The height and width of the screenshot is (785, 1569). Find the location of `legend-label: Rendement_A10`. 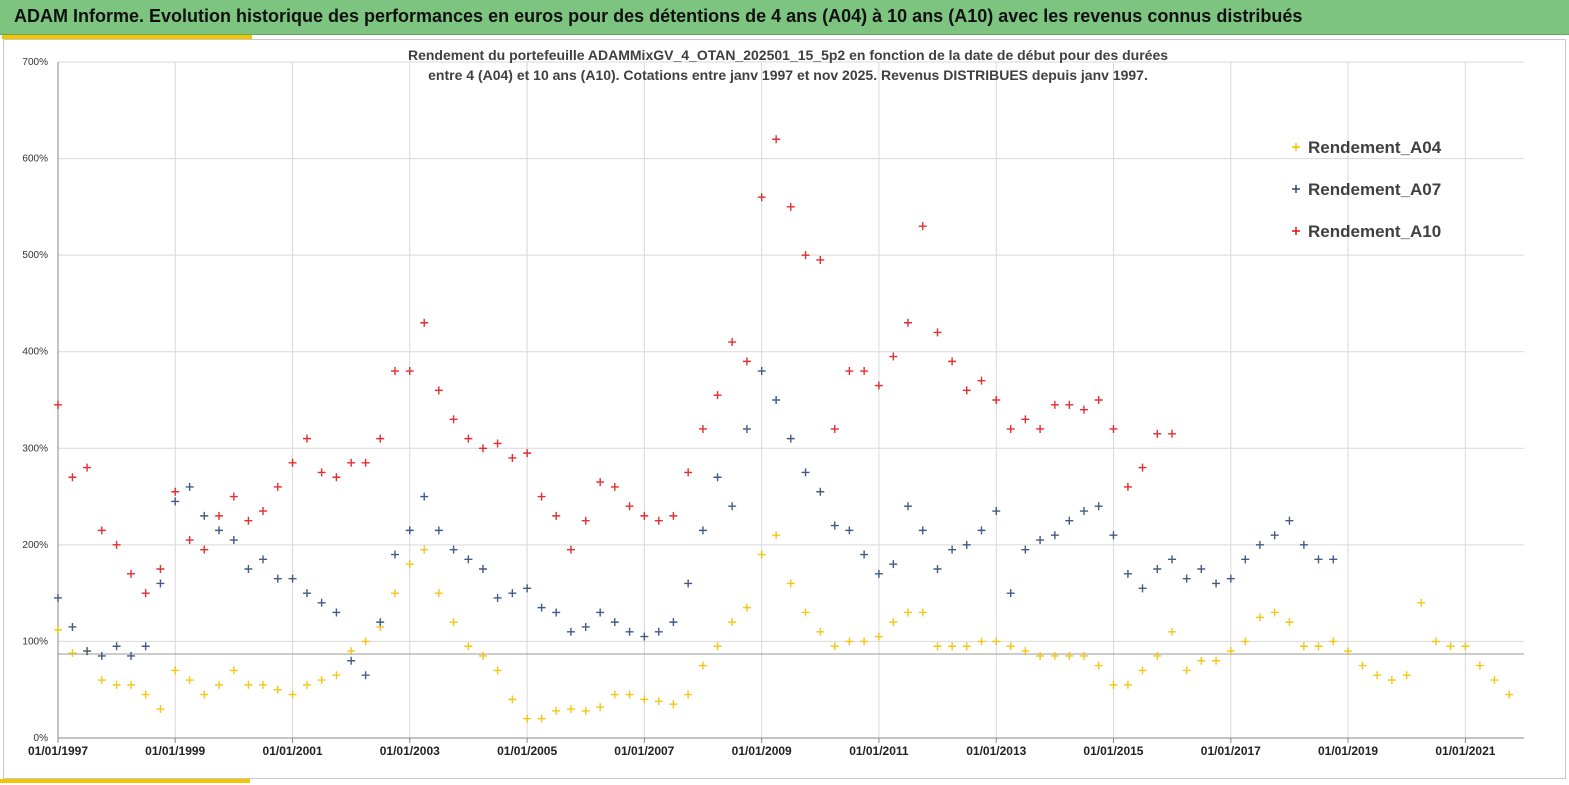

legend-label: Rendement_A10 is located at coordinates (1374, 231).